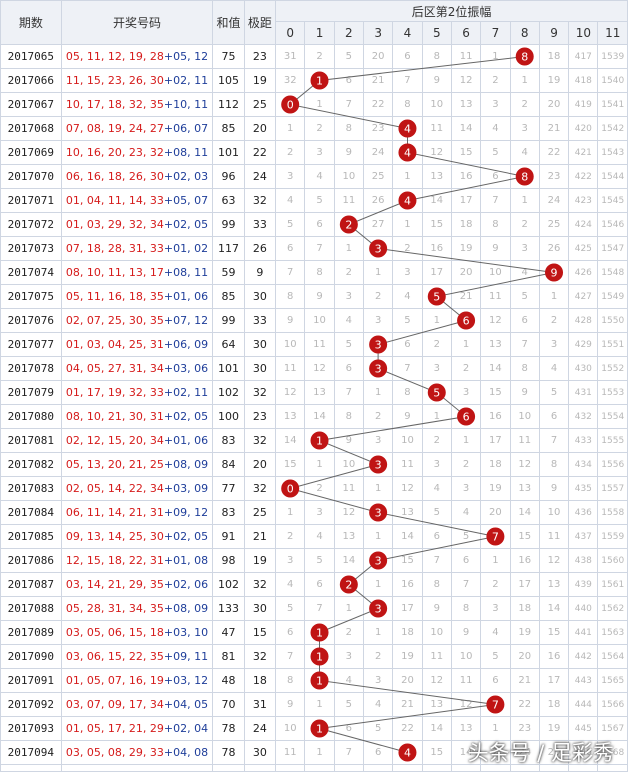 The width and height of the screenshot is (628, 775). Describe the element at coordinates (114, 344) in the screenshot. I see `front-numbers: 01, 03, 04, 25, 31` at that location.